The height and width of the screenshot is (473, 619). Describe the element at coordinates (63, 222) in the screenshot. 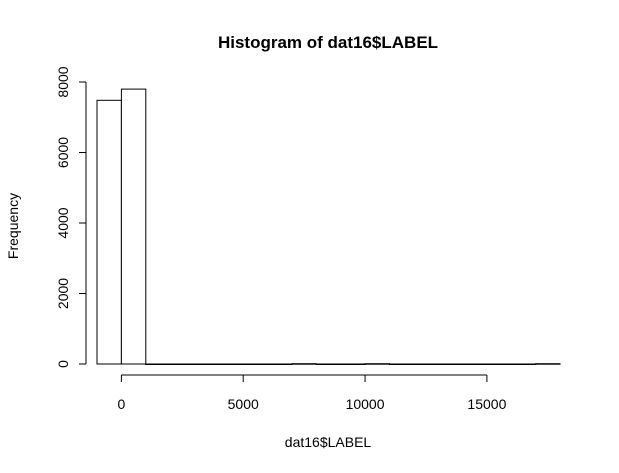

I see `y-tick-label: 4000` at that location.